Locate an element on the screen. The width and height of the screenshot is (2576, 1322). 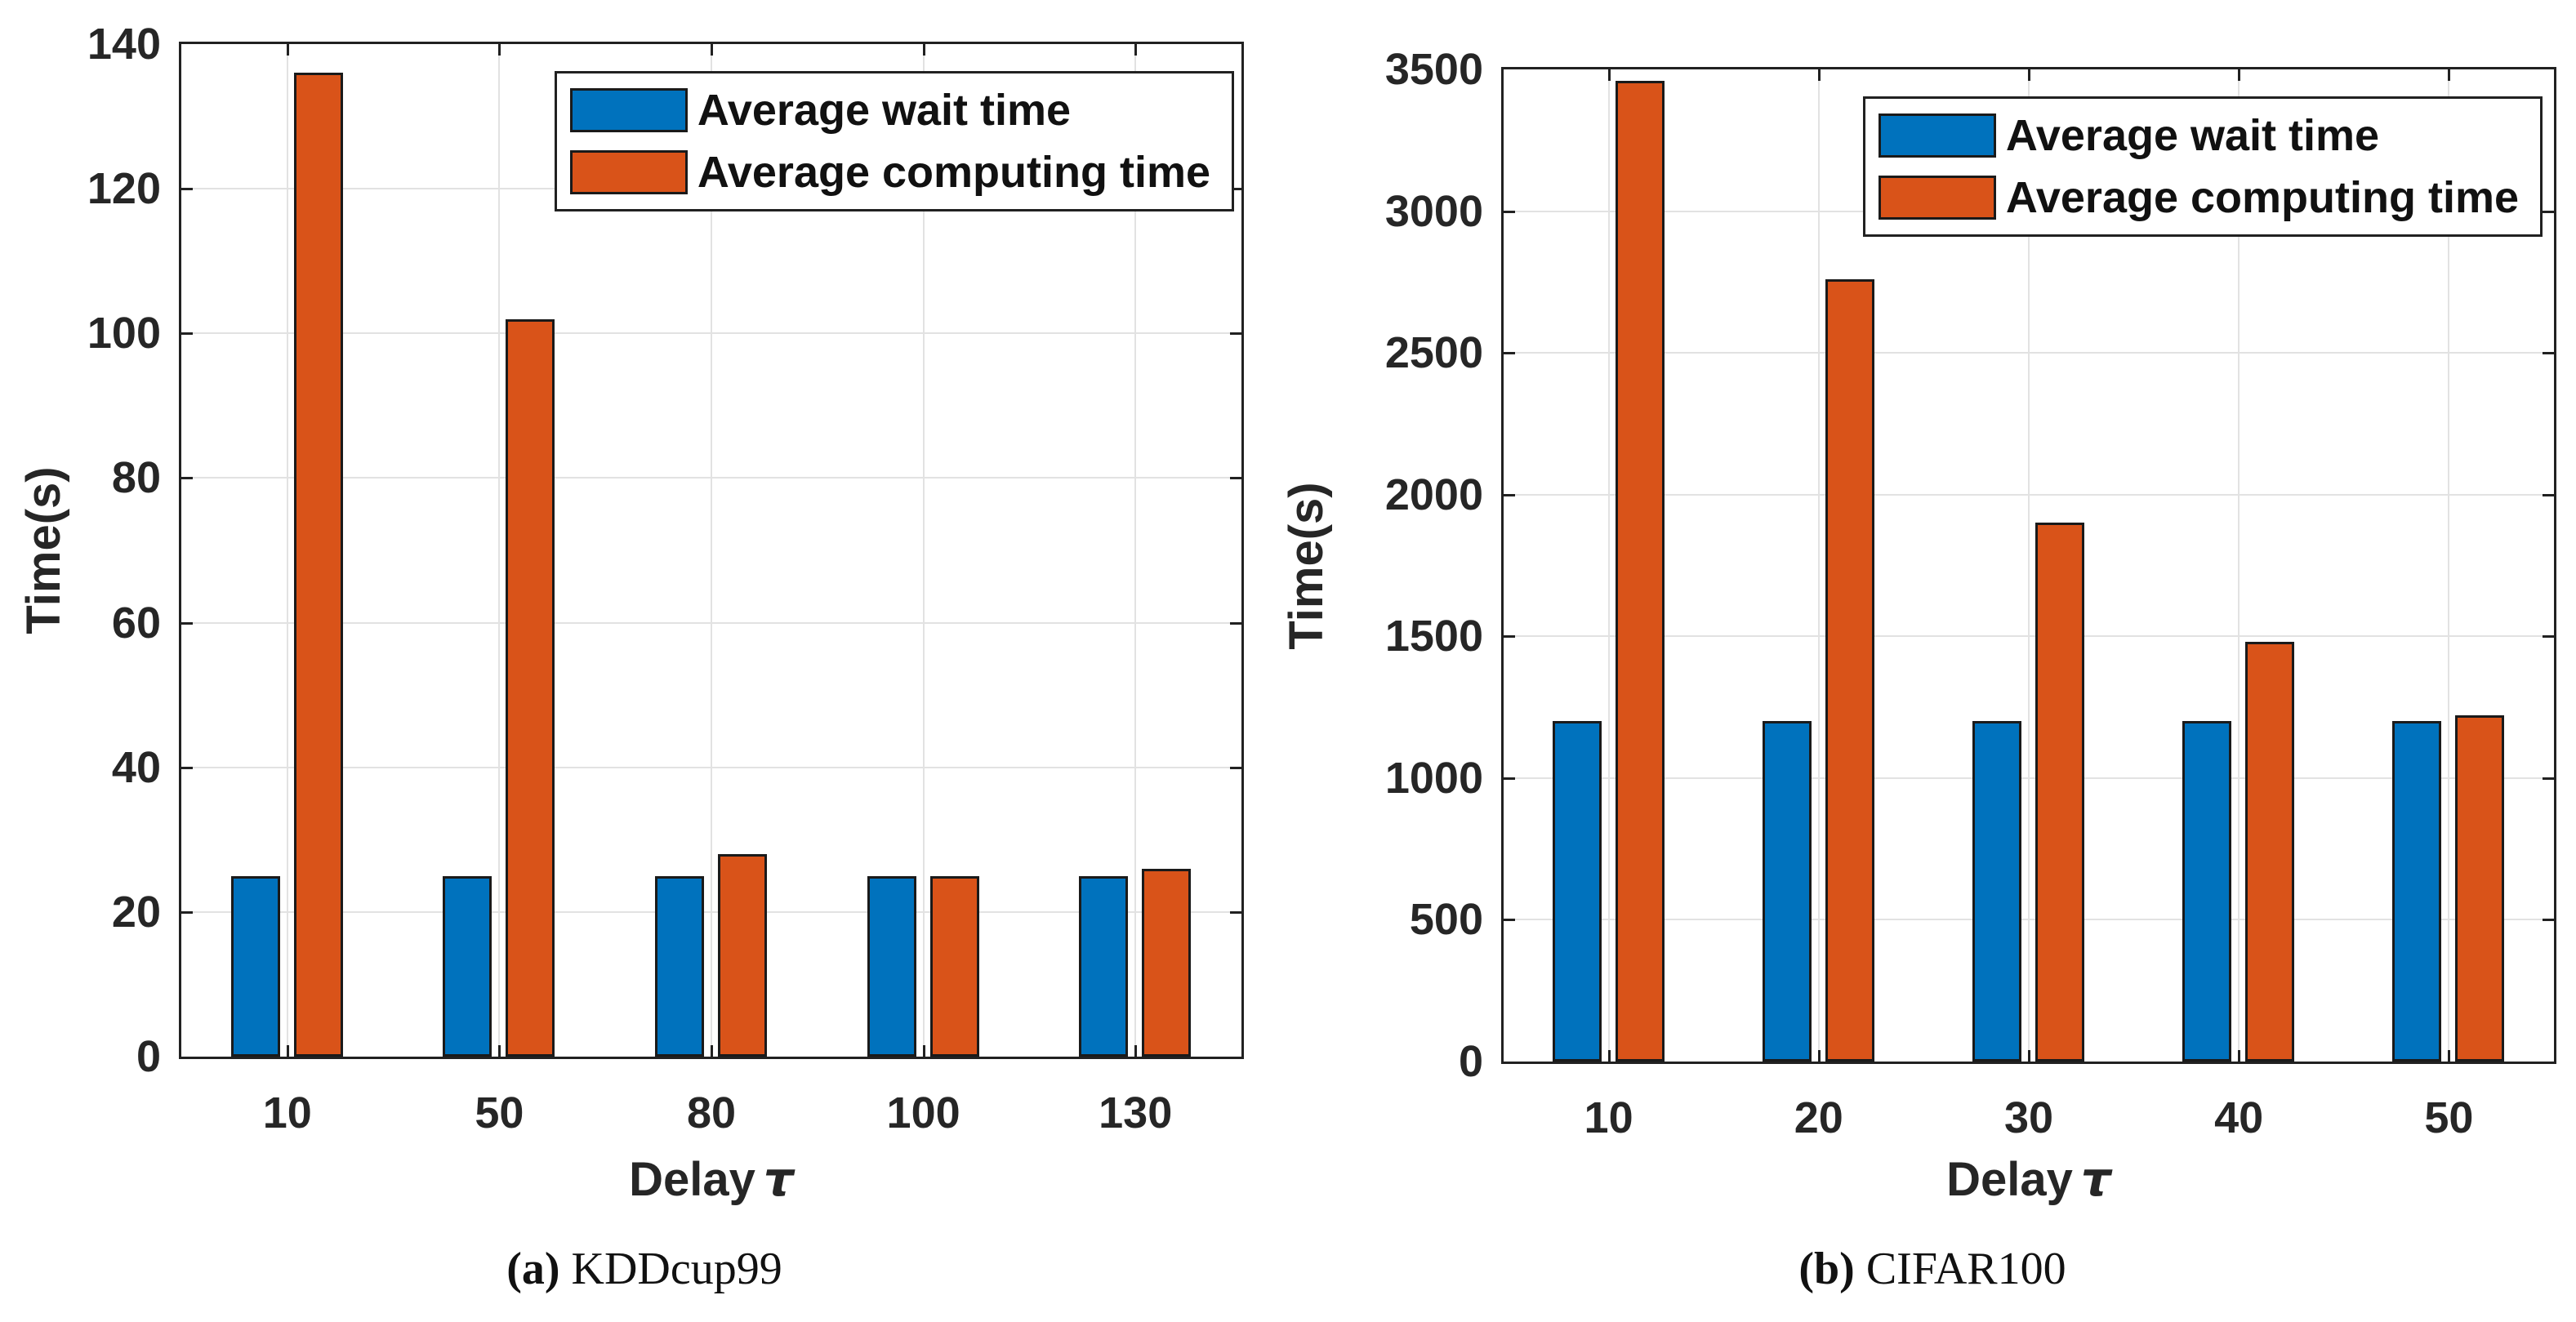
y-tick-label: 80 is located at coordinates (136, 478).